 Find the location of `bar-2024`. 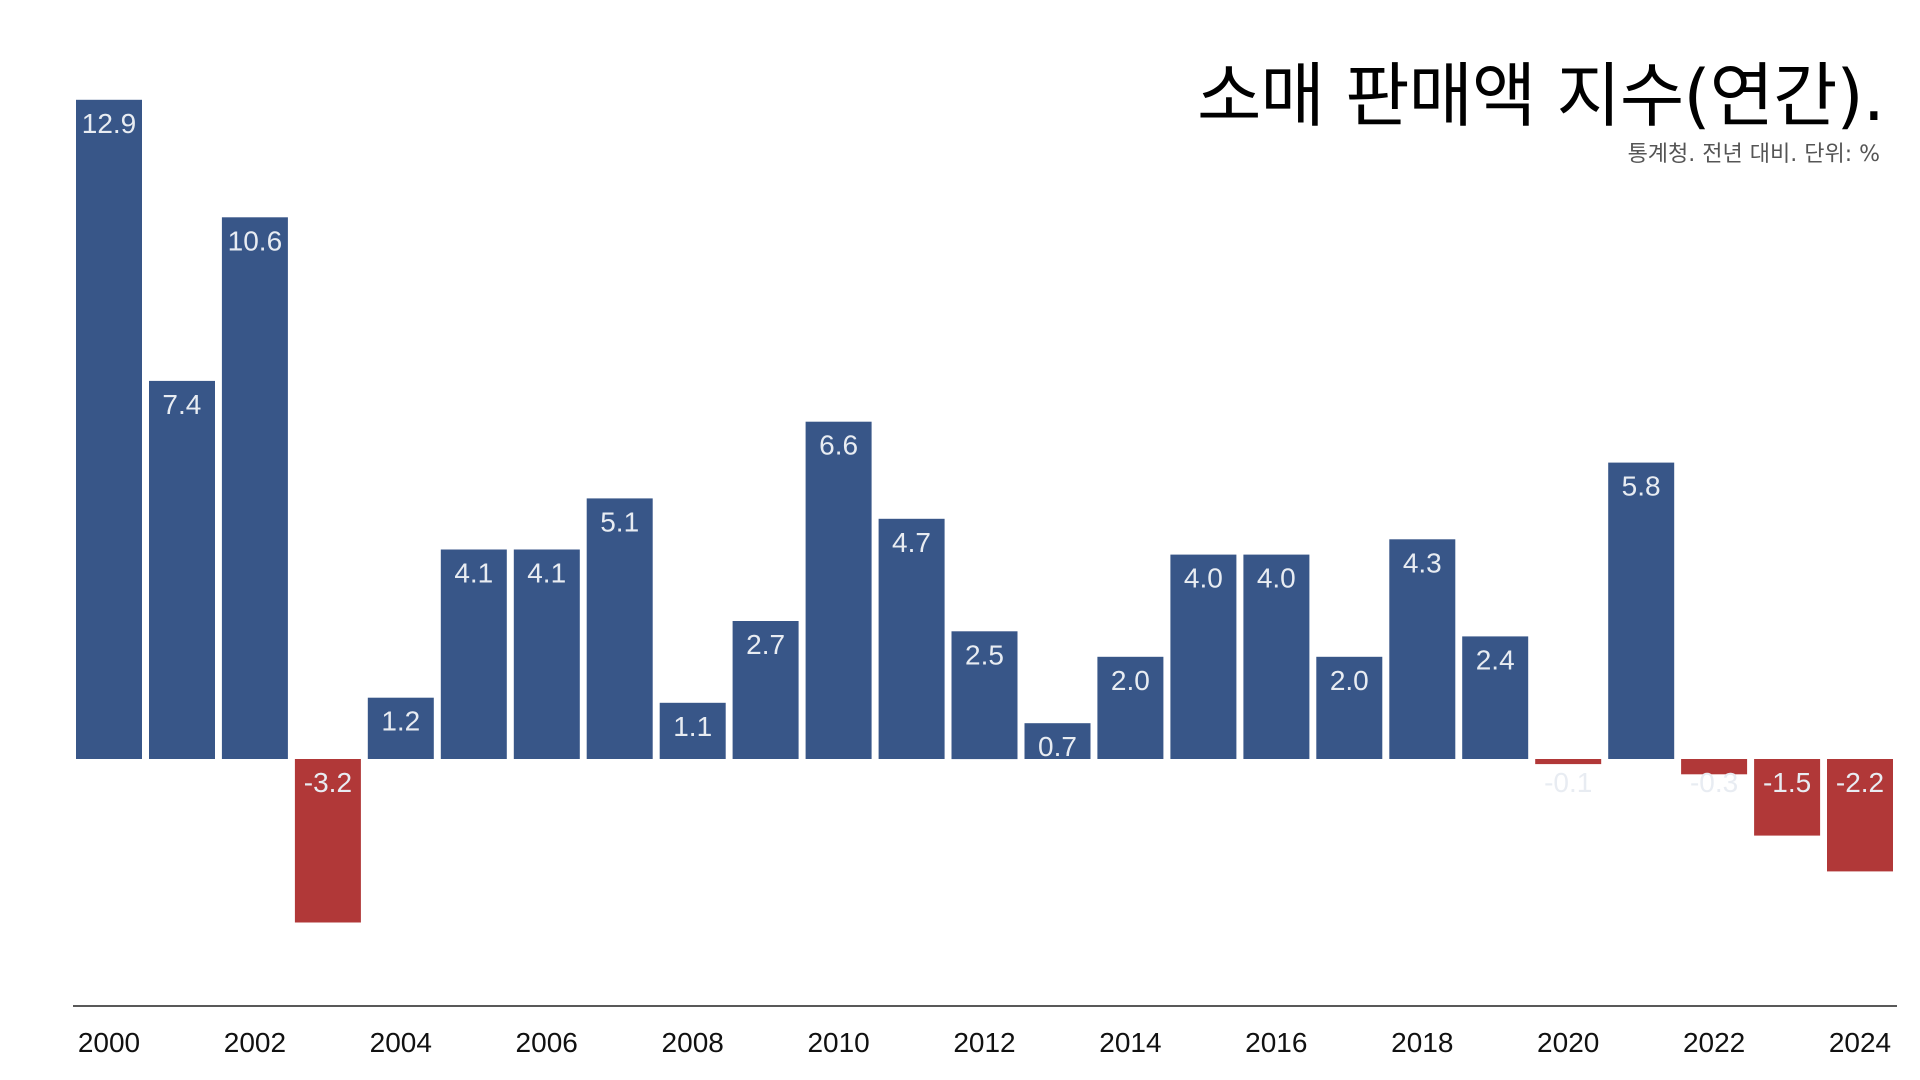

bar-2024 is located at coordinates (1860, 815).